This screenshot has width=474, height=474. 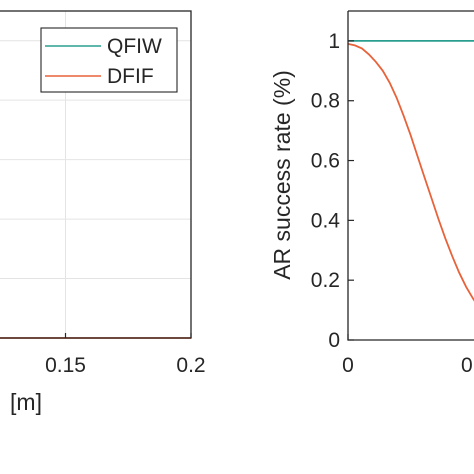 I want to click on legend-box, so click(x=109, y=60).